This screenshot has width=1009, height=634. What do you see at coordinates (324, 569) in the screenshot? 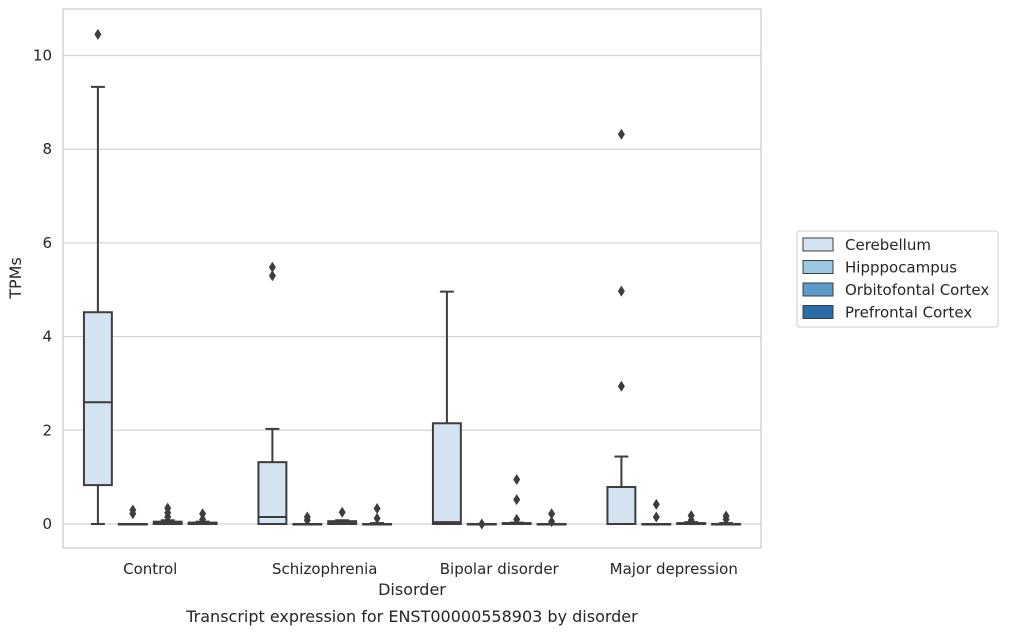
I see `x-tick-label: Schizophrenia` at bounding box center [324, 569].